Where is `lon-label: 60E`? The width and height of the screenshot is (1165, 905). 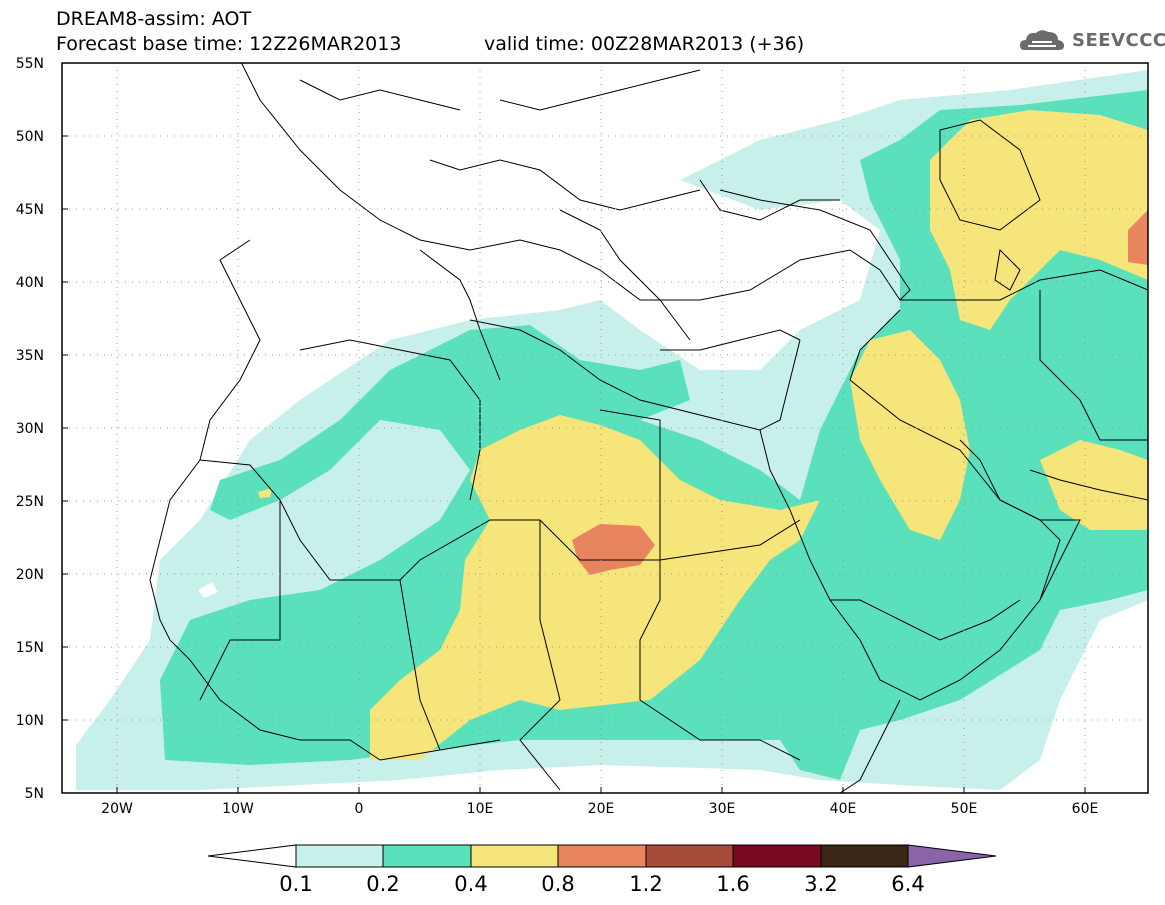
lon-label: 60E is located at coordinates (1085, 809).